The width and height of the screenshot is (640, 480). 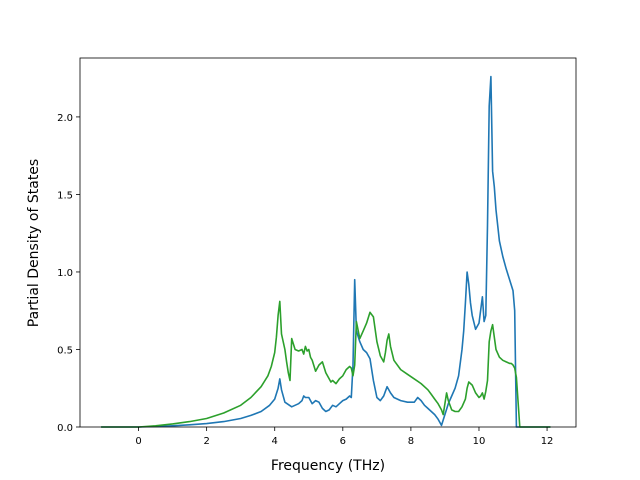 I want to click on x-tick-label: 0, so click(x=138, y=441).